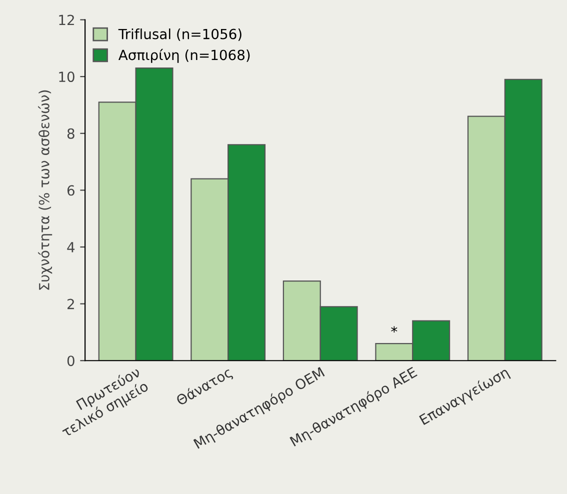  What do you see at coordinates (66, 20) in the screenshot?
I see `y-tick-label: 12` at bounding box center [66, 20].